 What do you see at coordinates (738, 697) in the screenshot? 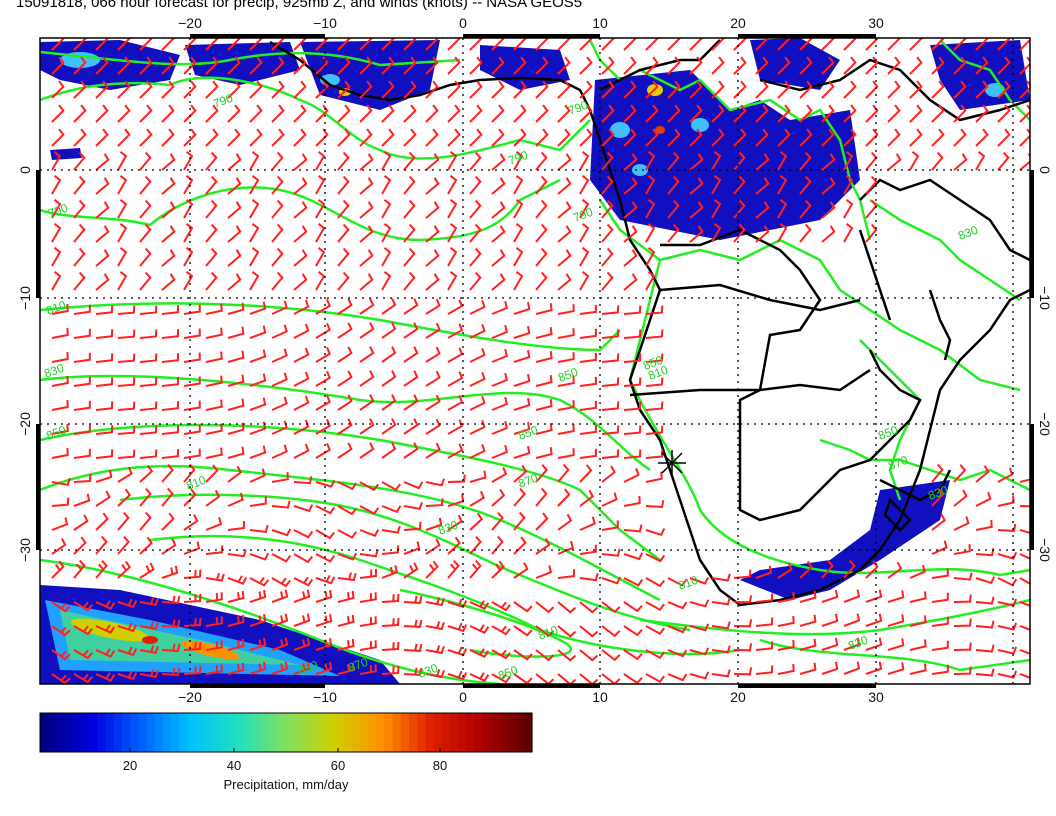
I see `tick-x-bottom: 20` at bounding box center [738, 697].